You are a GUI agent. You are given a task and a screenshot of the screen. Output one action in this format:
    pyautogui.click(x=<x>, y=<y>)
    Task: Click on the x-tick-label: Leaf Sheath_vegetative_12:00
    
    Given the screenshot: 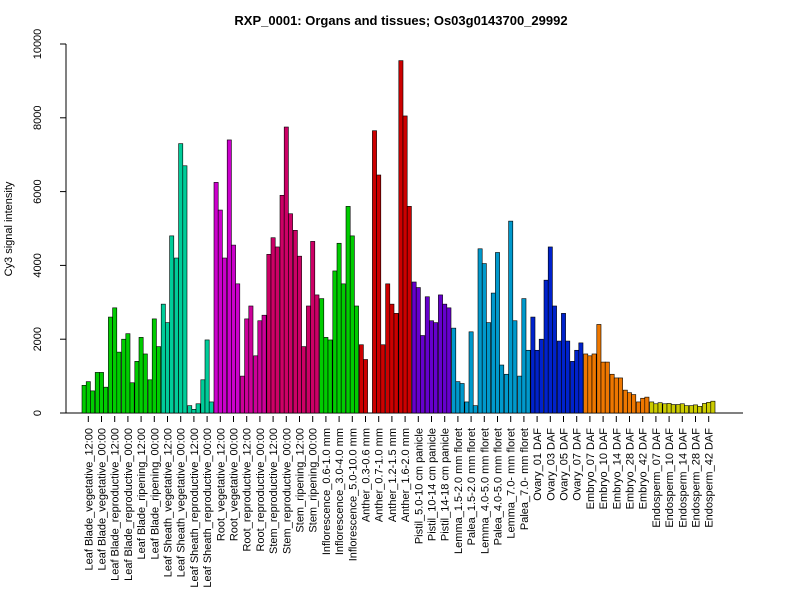 What is the action you would take?
    pyautogui.click(x=169, y=502)
    